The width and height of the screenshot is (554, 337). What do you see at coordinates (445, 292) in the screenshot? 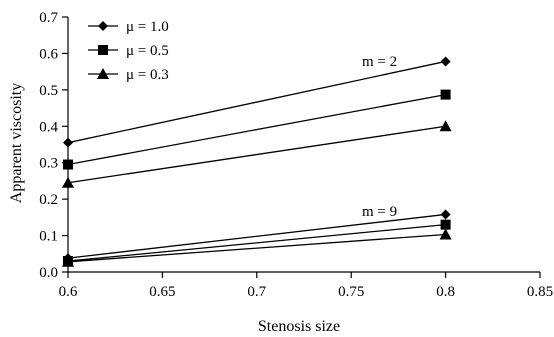
I see `x-tick-label: 0.8` at bounding box center [445, 292].